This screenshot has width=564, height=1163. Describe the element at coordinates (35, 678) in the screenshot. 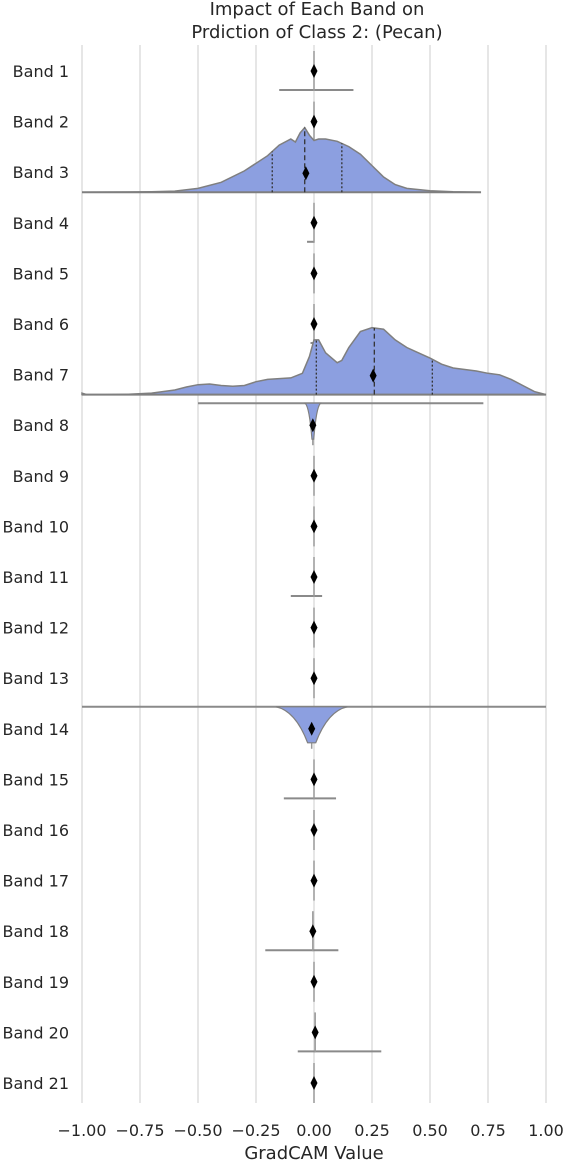

I see `y-tick-label: Band 13` at that location.